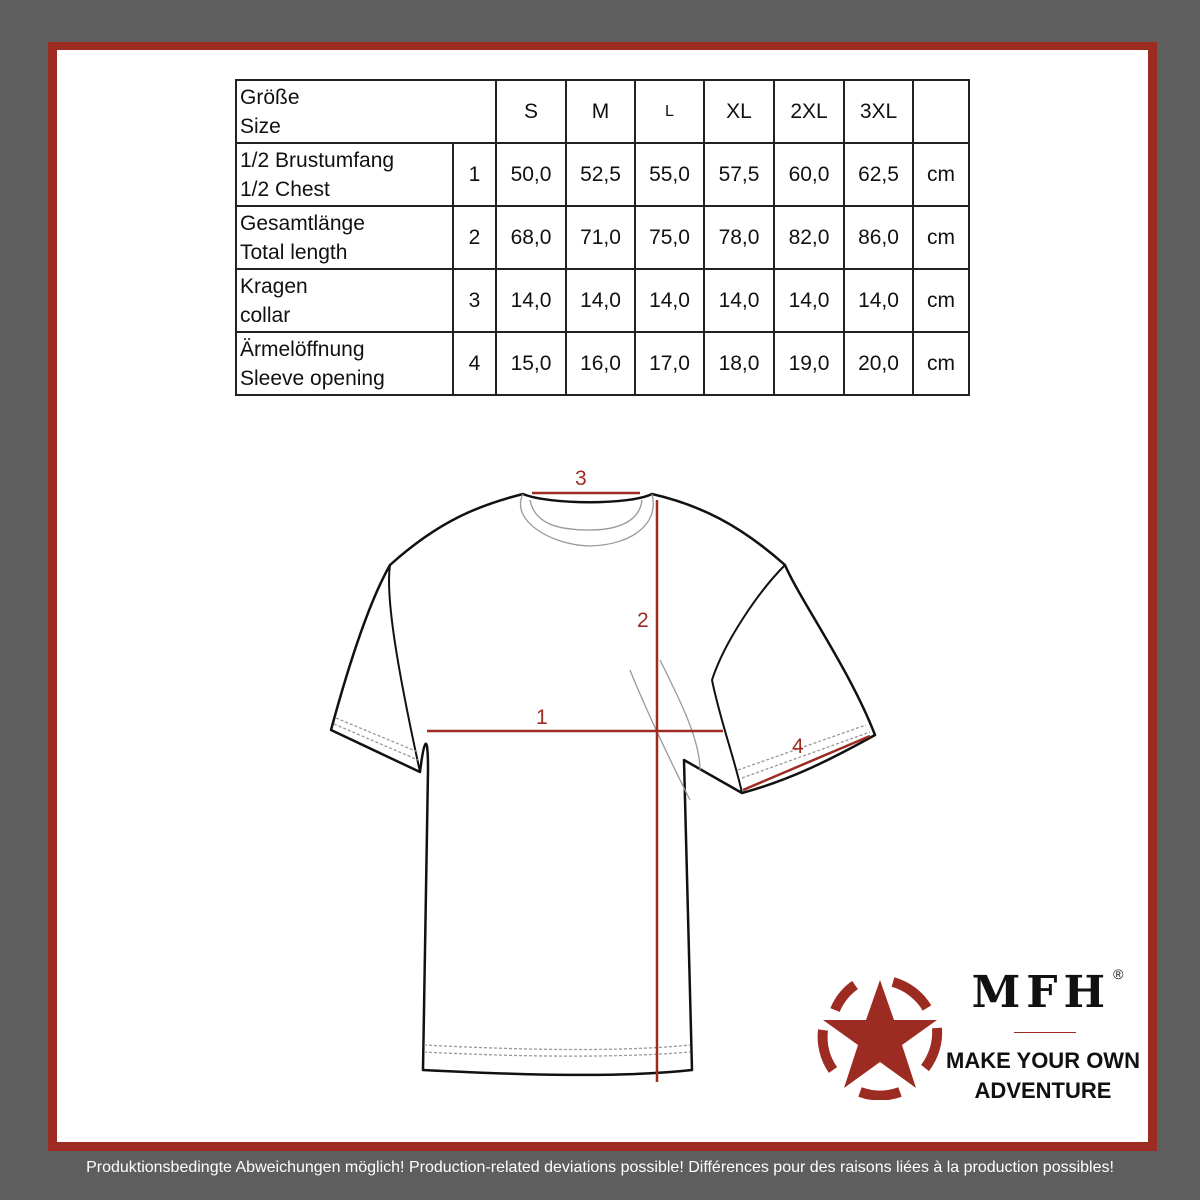 The height and width of the screenshot is (1200, 1200). Describe the element at coordinates (344, 174) in the screenshot. I see `row-label: 1/2 Brustumfang 1/2 Chest` at that location.